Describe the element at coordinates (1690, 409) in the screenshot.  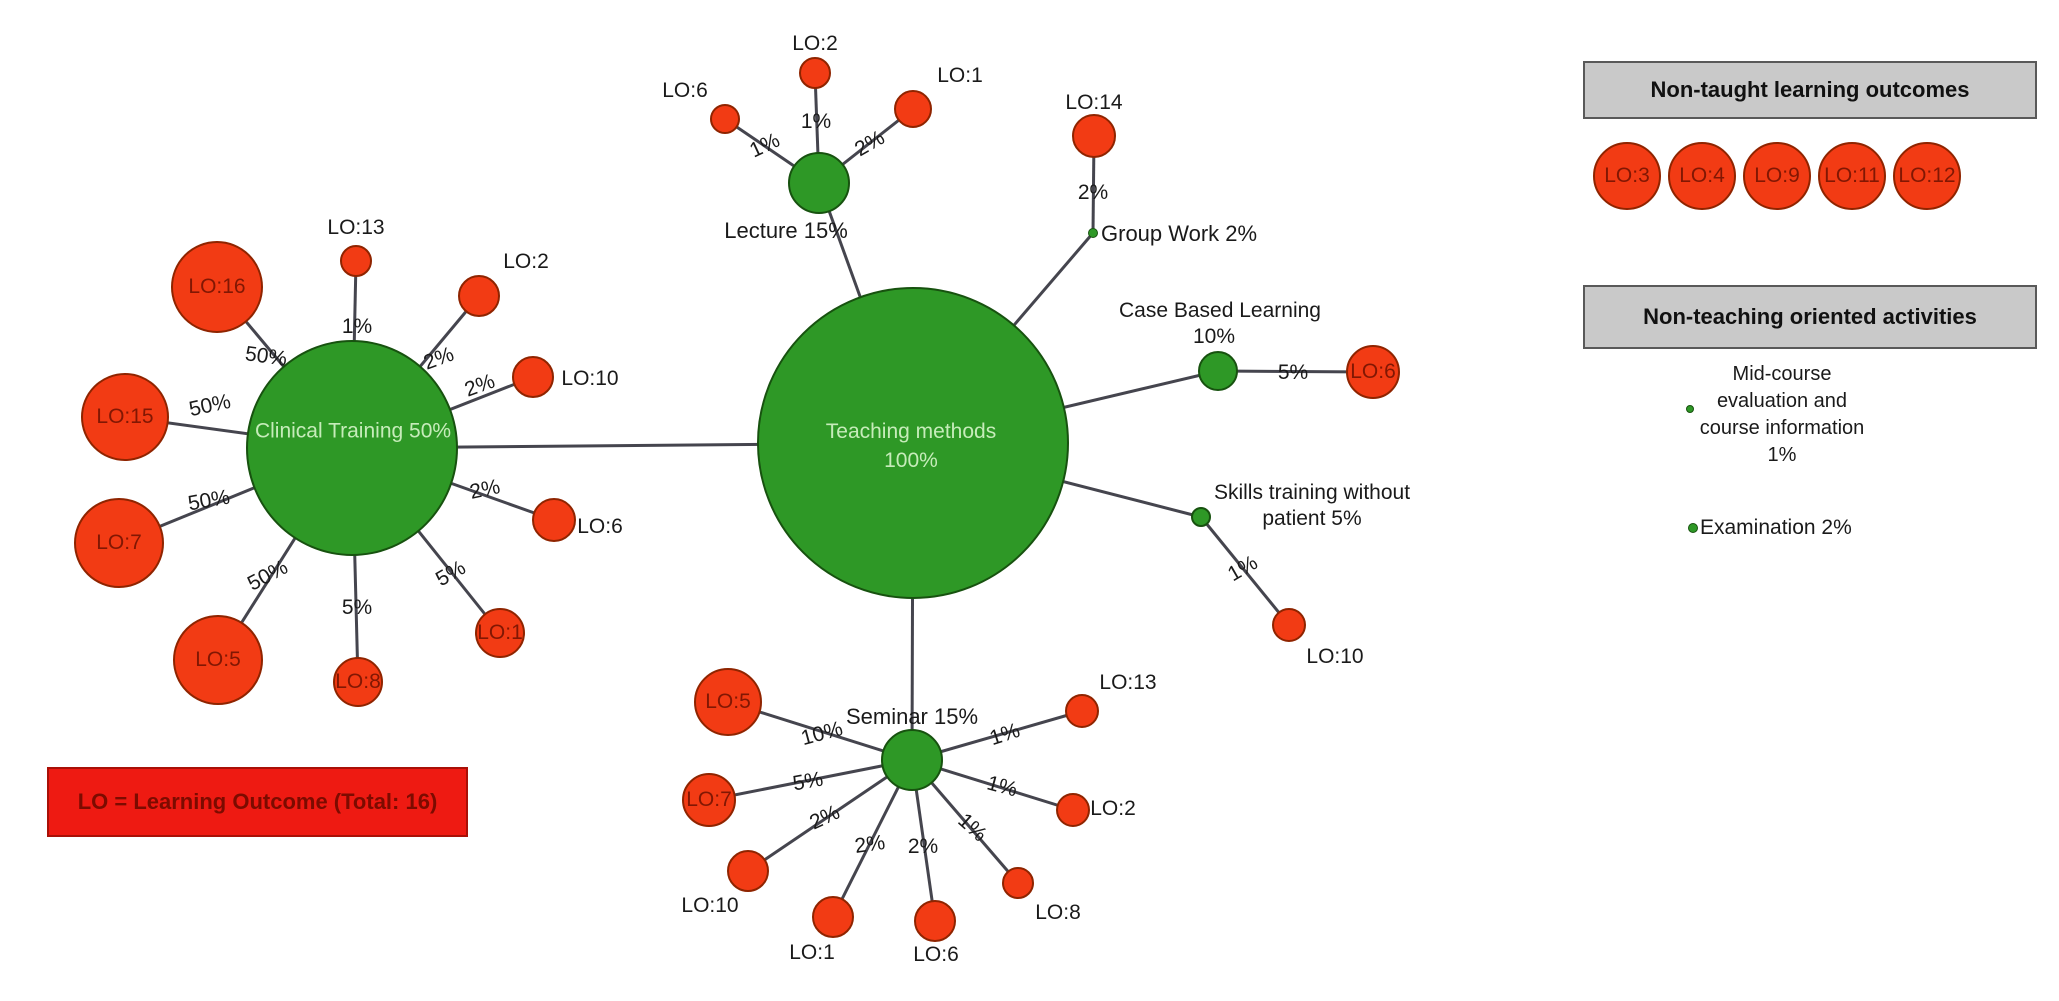
I see `node-mid-course-evaluation` at that location.